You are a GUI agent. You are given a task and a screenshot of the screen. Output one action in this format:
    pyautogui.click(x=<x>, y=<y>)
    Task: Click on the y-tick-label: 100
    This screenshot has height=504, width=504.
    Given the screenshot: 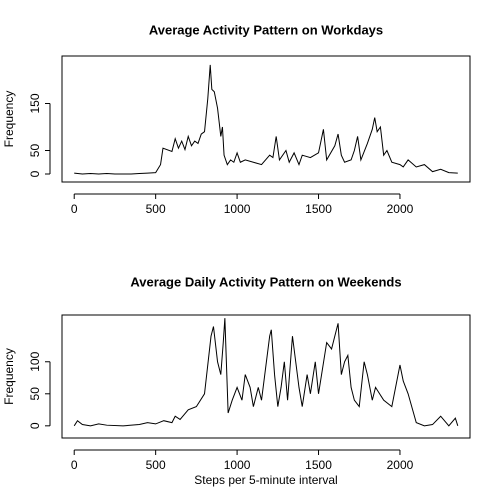 What is the action you would take?
    pyautogui.click(x=35, y=361)
    